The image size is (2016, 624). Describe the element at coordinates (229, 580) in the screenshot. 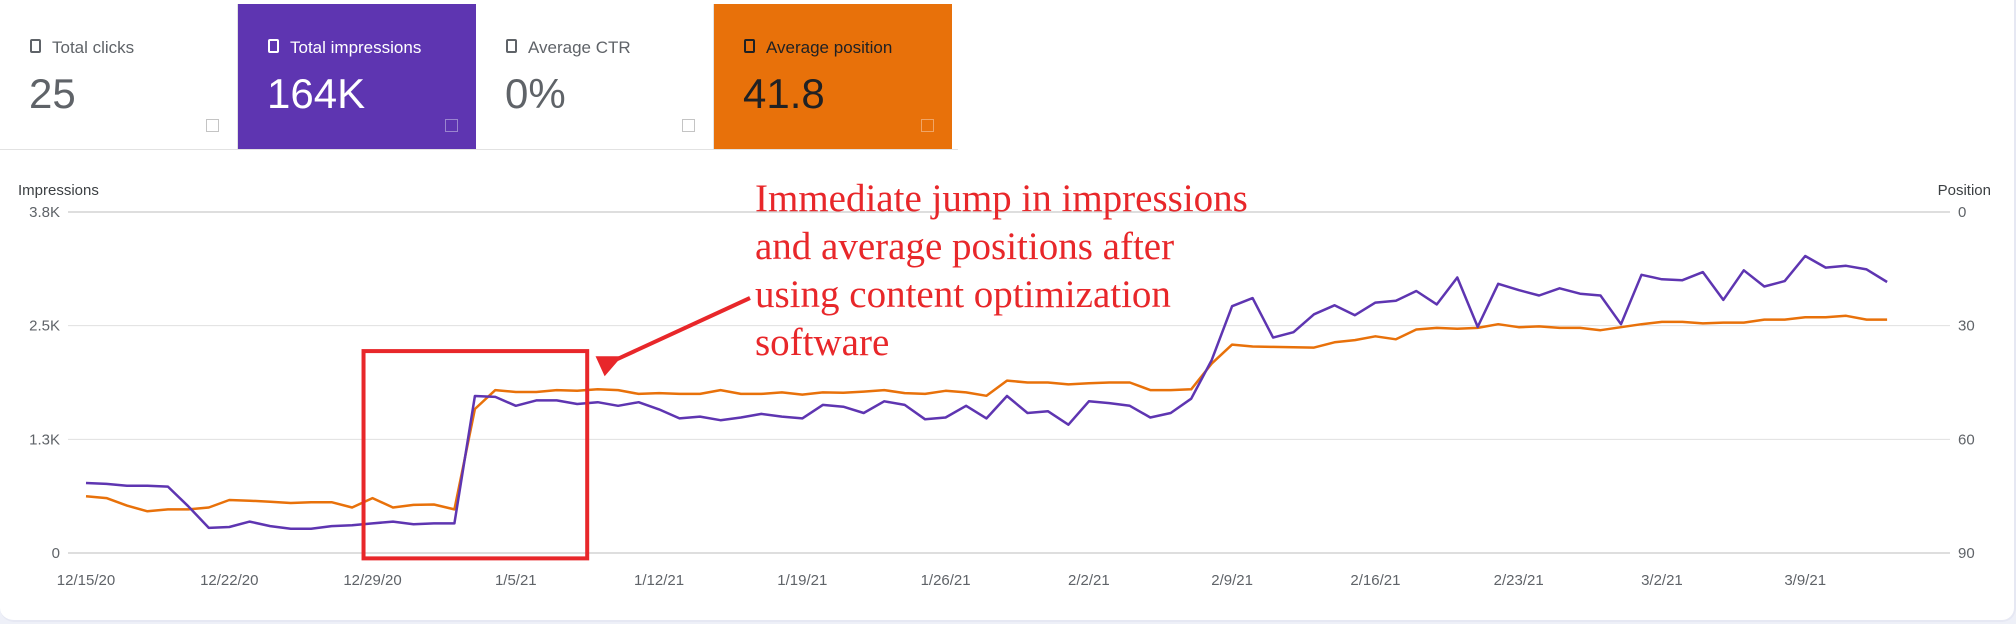

I see `x-tick-label: 12/22/20` at that location.